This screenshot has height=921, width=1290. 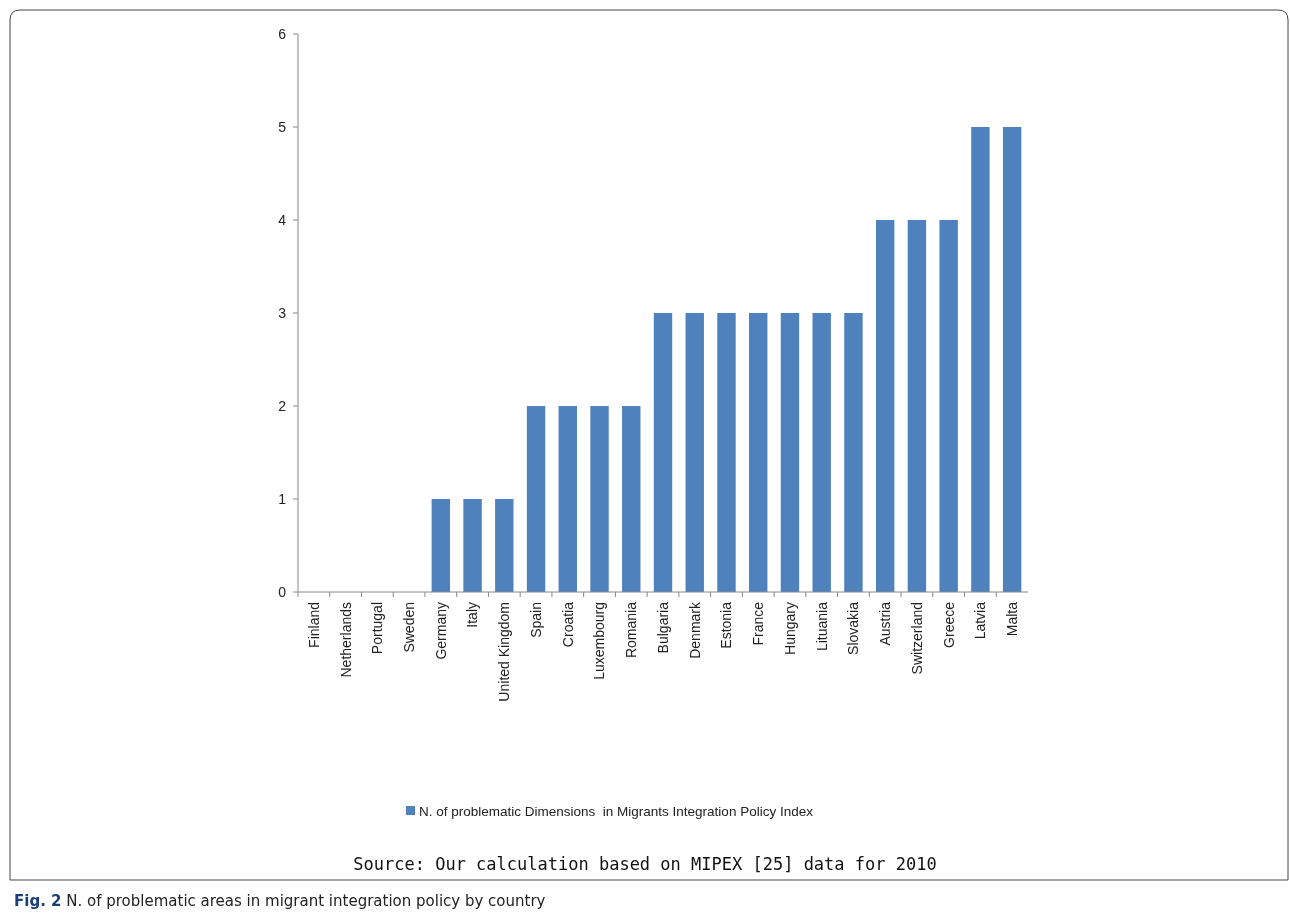 What do you see at coordinates (789, 628) in the screenshot?
I see `x-tick-label: Hungary` at bounding box center [789, 628].